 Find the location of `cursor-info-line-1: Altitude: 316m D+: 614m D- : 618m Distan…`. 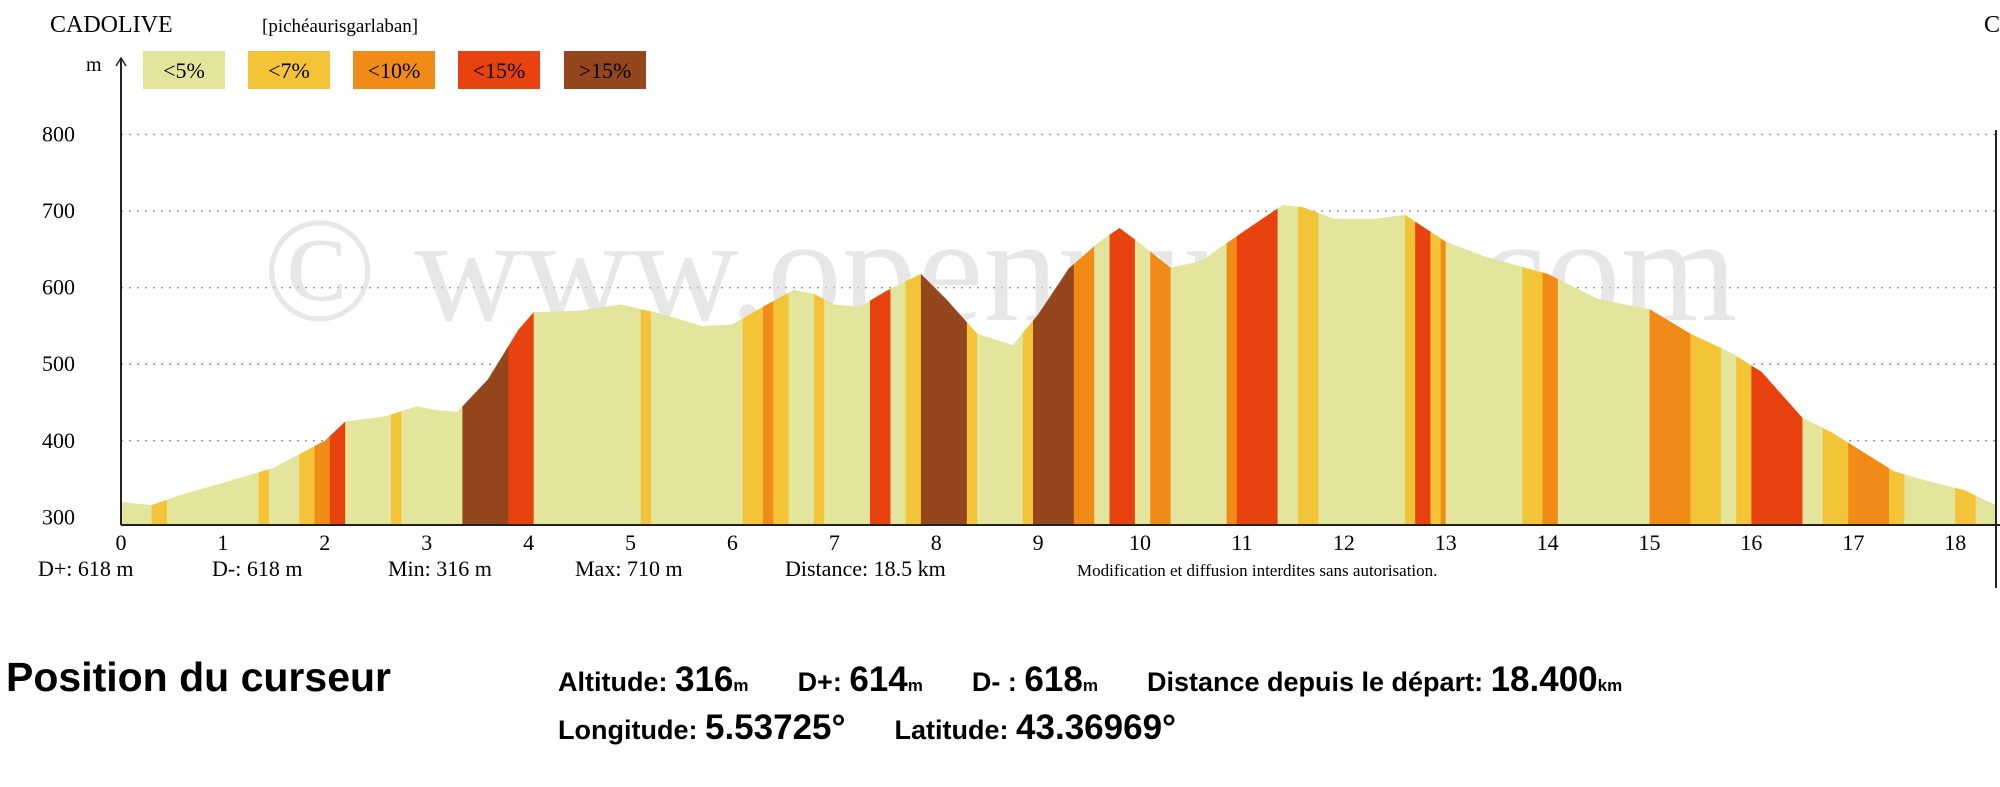

cursor-info-line-1: Altitude: 316m D+: 614m D- : 618m Distan… is located at coordinates (1090, 680).